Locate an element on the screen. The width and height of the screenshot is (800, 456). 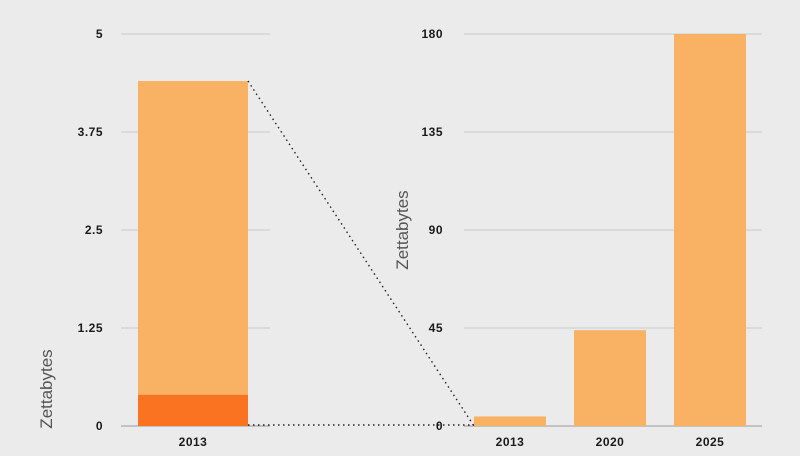
left-bar-segment-upper is located at coordinates (193, 238).